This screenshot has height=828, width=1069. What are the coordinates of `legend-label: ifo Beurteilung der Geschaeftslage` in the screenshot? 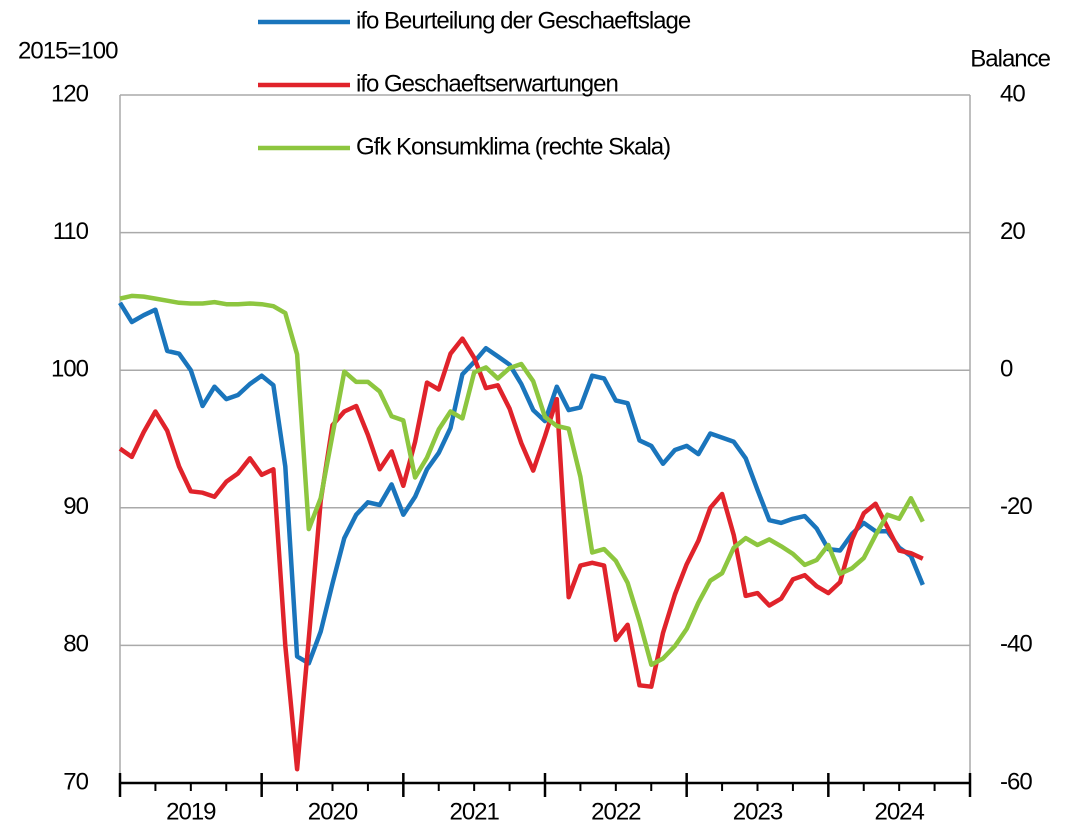 It's located at (523, 20).